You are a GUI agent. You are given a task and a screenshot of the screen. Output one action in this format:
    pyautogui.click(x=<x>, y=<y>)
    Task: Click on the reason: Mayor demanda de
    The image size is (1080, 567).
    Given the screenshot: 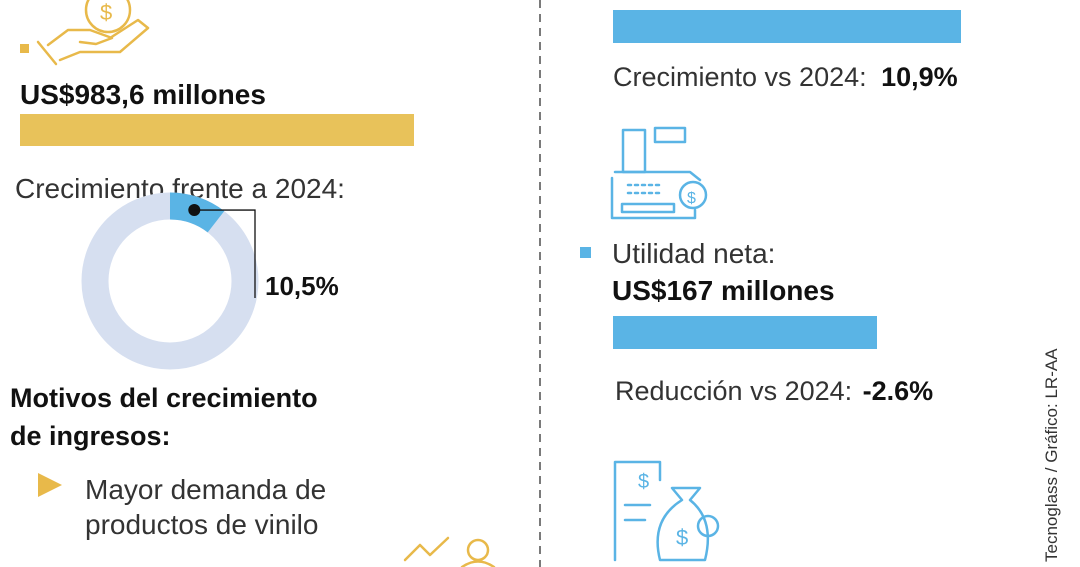 What is the action you would take?
    pyautogui.click(x=205, y=489)
    